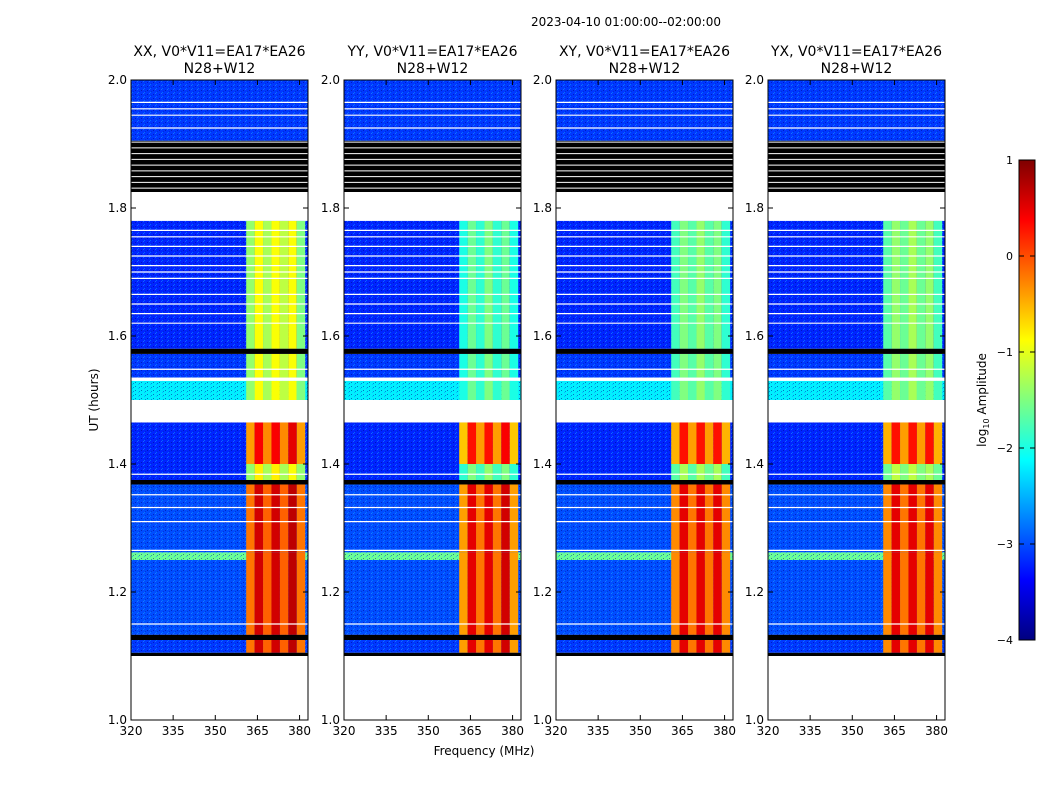  I want to click on colorbar-label: log10 Amplitude, so click(983, 400).